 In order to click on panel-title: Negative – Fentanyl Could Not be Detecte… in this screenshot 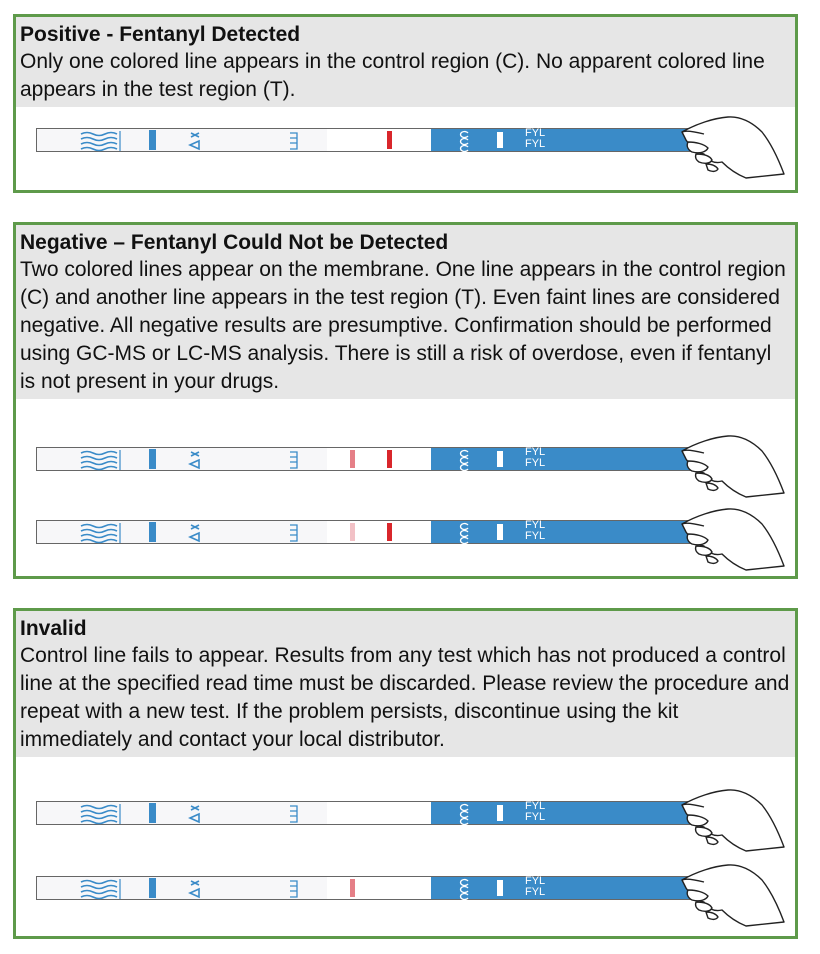, I will do `click(234, 242)`.